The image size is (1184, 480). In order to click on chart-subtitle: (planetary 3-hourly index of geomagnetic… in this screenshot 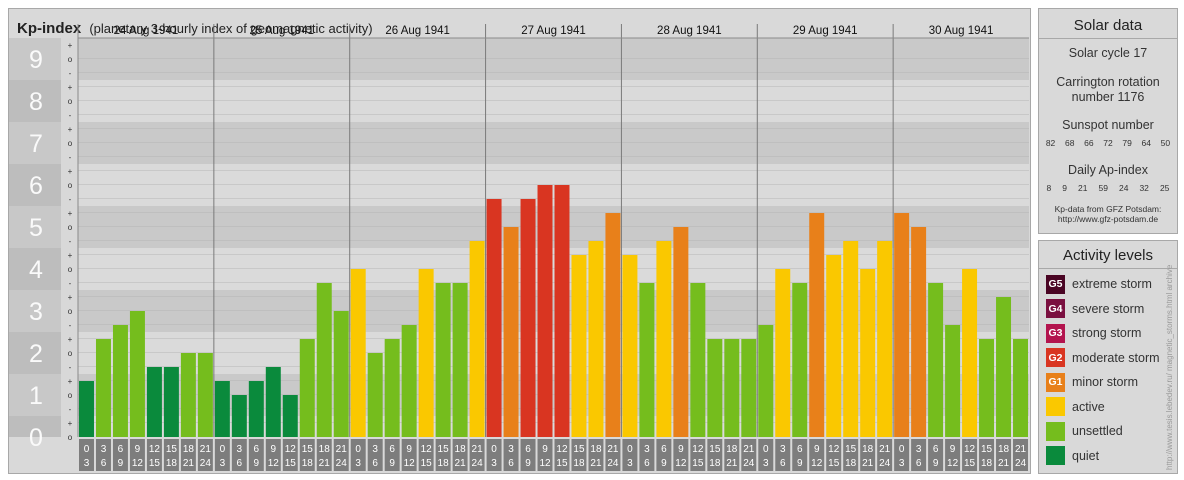, I will do `click(231, 28)`.